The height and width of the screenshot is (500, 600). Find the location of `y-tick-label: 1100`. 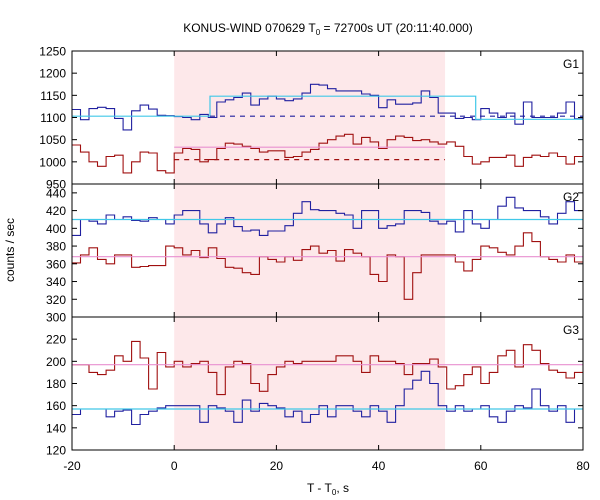

y-tick-label: 1100 is located at coordinates (53, 118).